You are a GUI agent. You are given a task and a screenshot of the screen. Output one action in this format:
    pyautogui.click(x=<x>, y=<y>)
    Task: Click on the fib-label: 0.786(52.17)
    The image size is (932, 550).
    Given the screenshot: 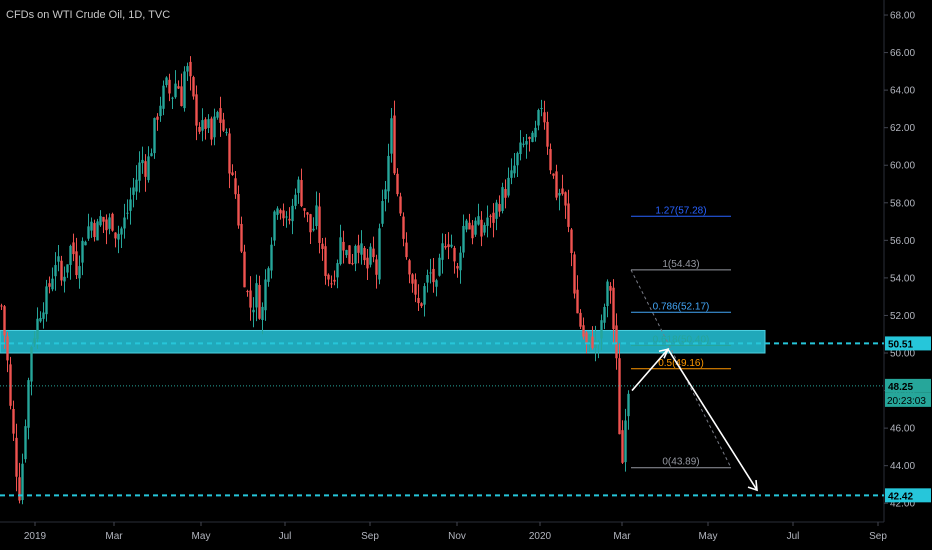 What is the action you would take?
    pyautogui.click(x=681, y=306)
    